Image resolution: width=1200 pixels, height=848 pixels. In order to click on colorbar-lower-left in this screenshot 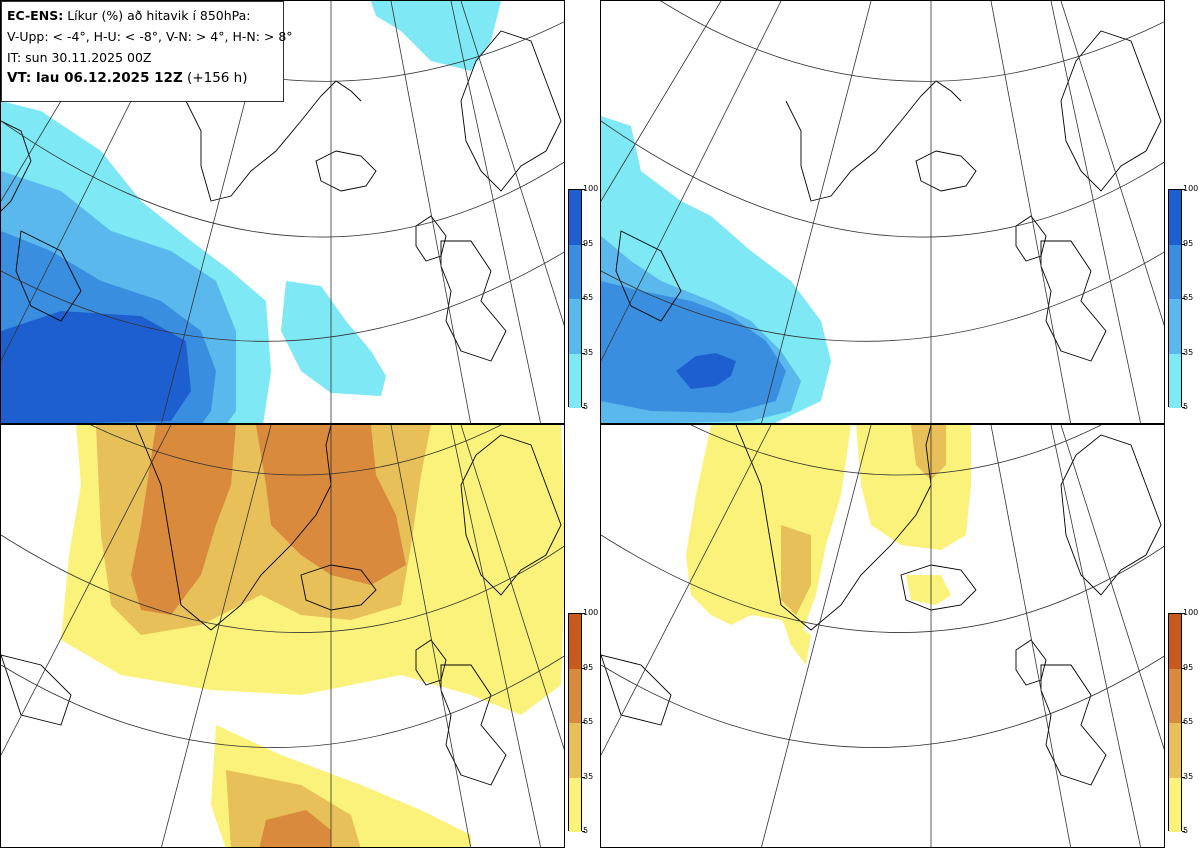, I will do `click(575, 722)`.